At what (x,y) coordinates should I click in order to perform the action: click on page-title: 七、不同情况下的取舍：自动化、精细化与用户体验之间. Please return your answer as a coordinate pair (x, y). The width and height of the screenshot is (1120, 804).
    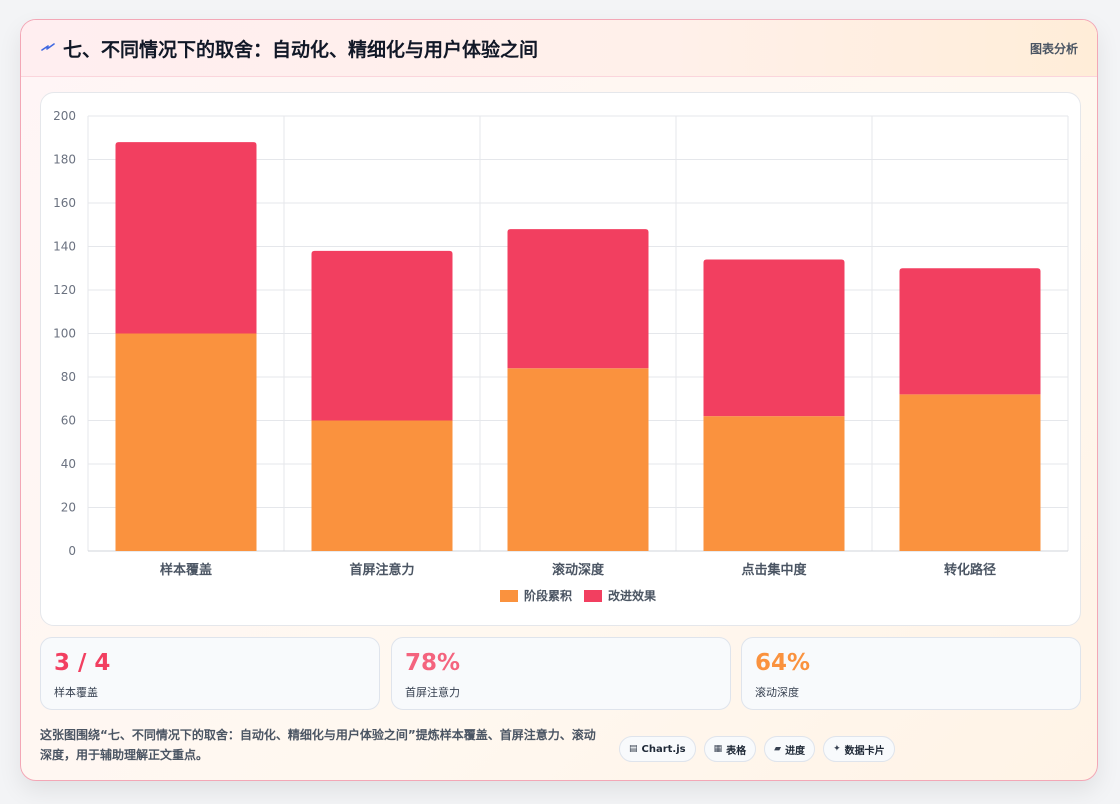
    Looking at the image, I should click on (301, 50).